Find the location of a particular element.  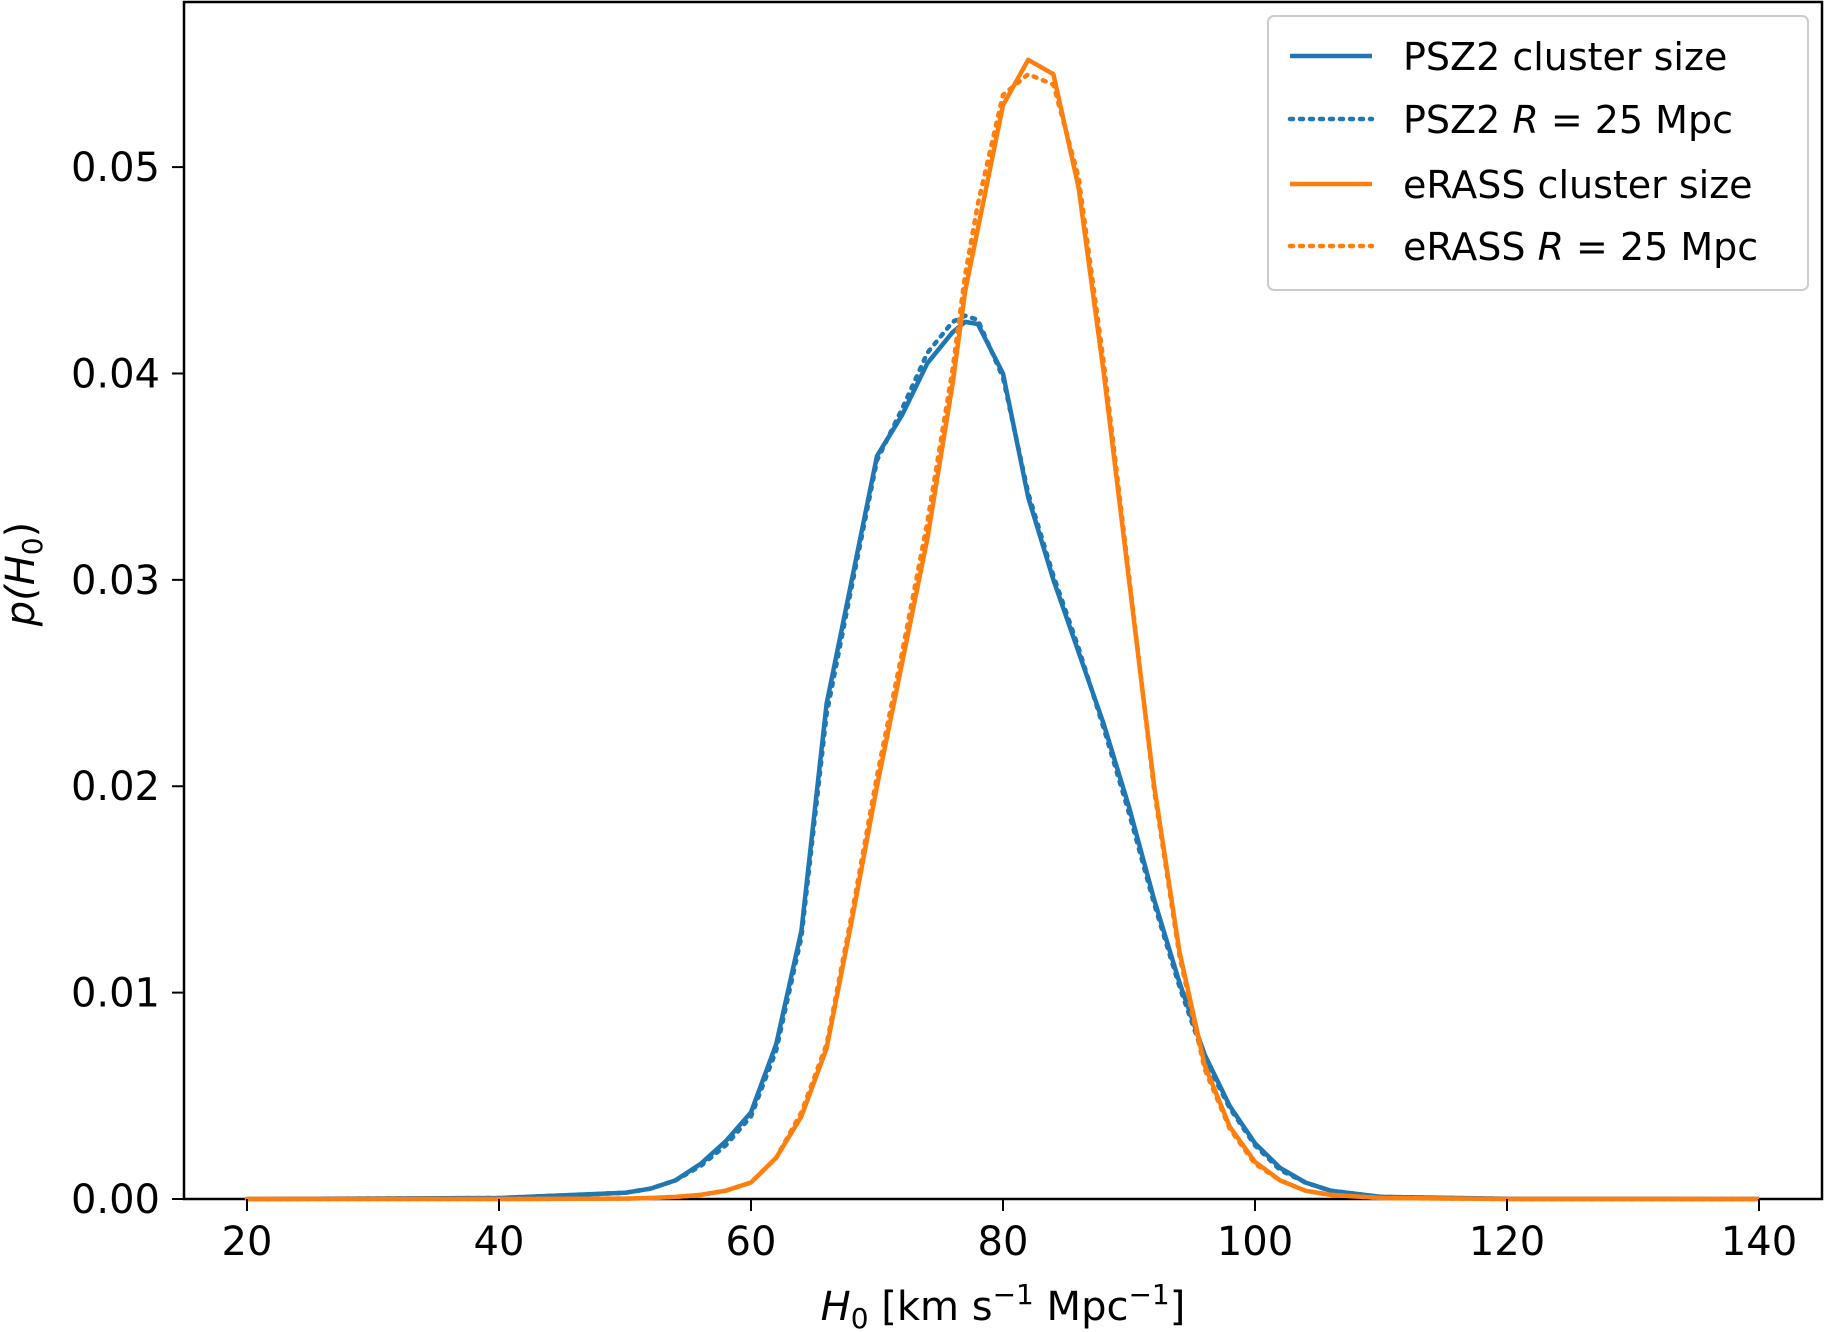

x-tick: 20 is located at coordinates (247, 1232).